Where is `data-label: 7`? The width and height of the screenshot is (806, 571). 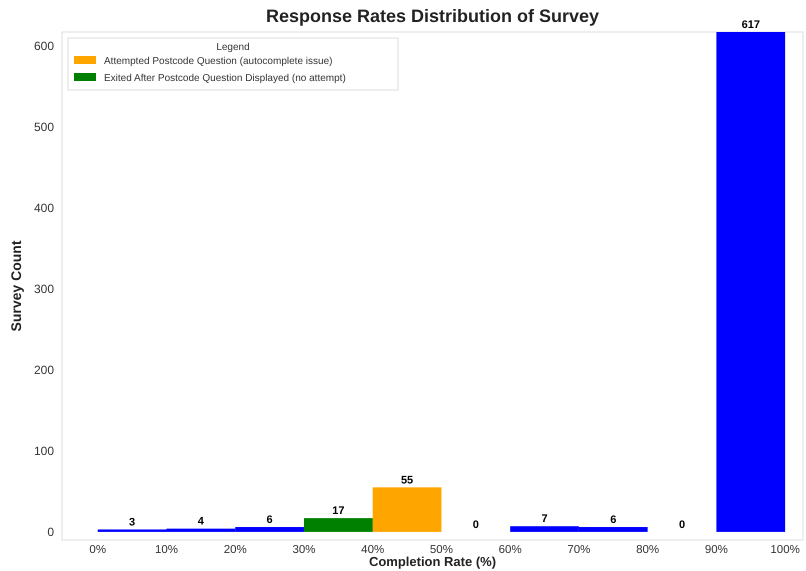
data-label: 7 is located at coordinates (544, 519).